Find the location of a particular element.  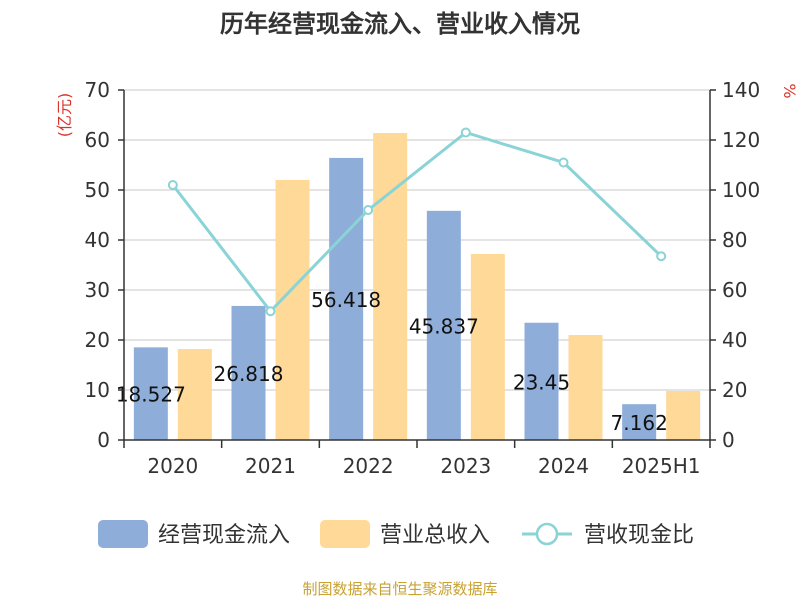

data-label: 7.162 is located at coordinates (639, 423).